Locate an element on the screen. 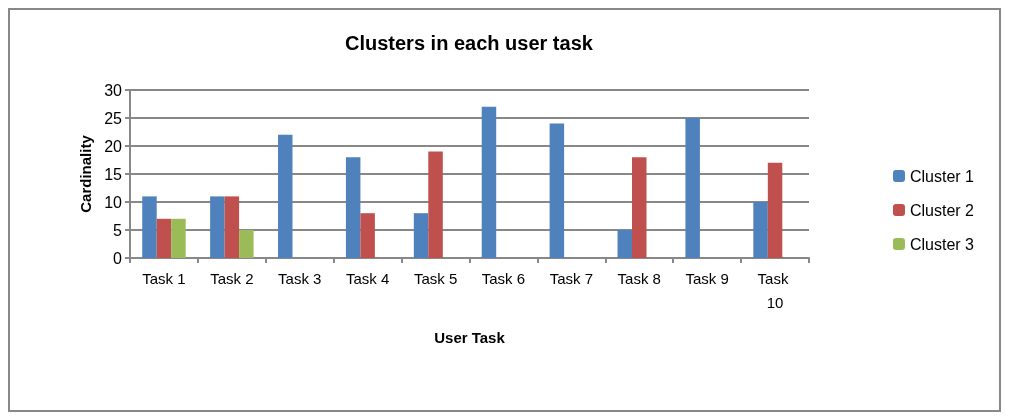 This screenshot has width=1009, height=420. x-tick-label: Task 1 is located at coordinates (164, 278).